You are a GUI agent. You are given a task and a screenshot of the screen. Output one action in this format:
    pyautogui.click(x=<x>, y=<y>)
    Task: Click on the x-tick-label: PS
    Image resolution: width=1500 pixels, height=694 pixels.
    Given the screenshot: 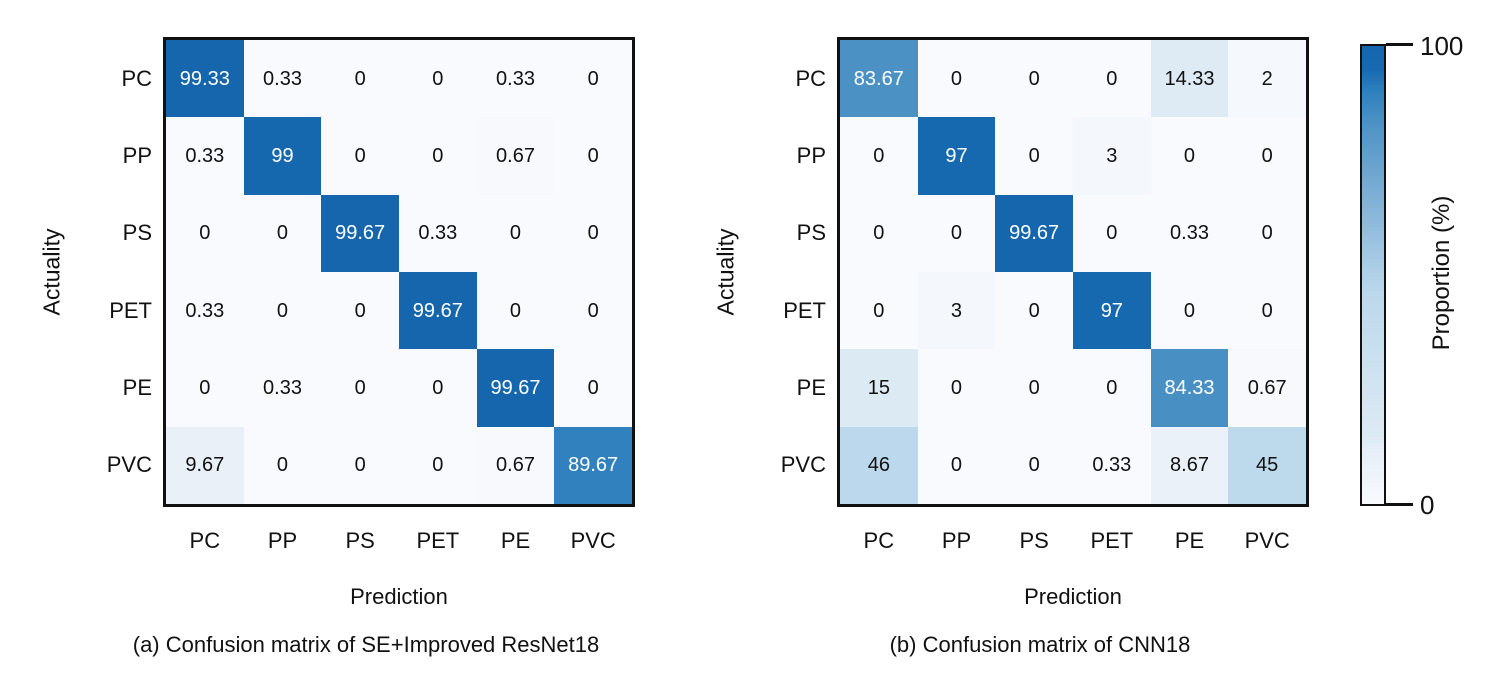 What is the action you would take?
    pyautogui.click(x=360, y=540)
    